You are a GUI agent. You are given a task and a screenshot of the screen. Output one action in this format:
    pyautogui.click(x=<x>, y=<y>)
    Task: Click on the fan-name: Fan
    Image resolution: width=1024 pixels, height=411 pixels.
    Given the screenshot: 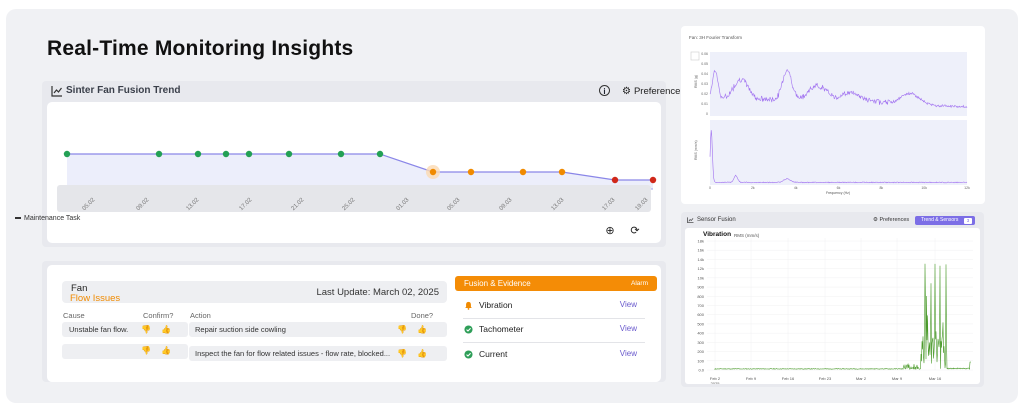 What is the action you would take?
    pyautogui.click(x=79, y=288)
    